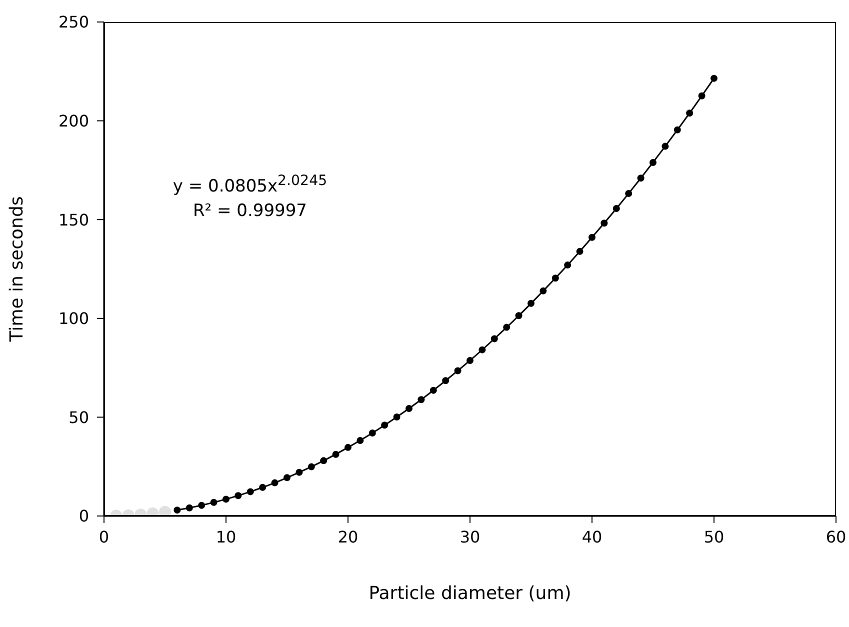 Image resolution: width=849 pixels, height=627 pixels. Describe the element at coordinates (104, 536) in the screenshot. I see `x-tick-label: 0` at that location.